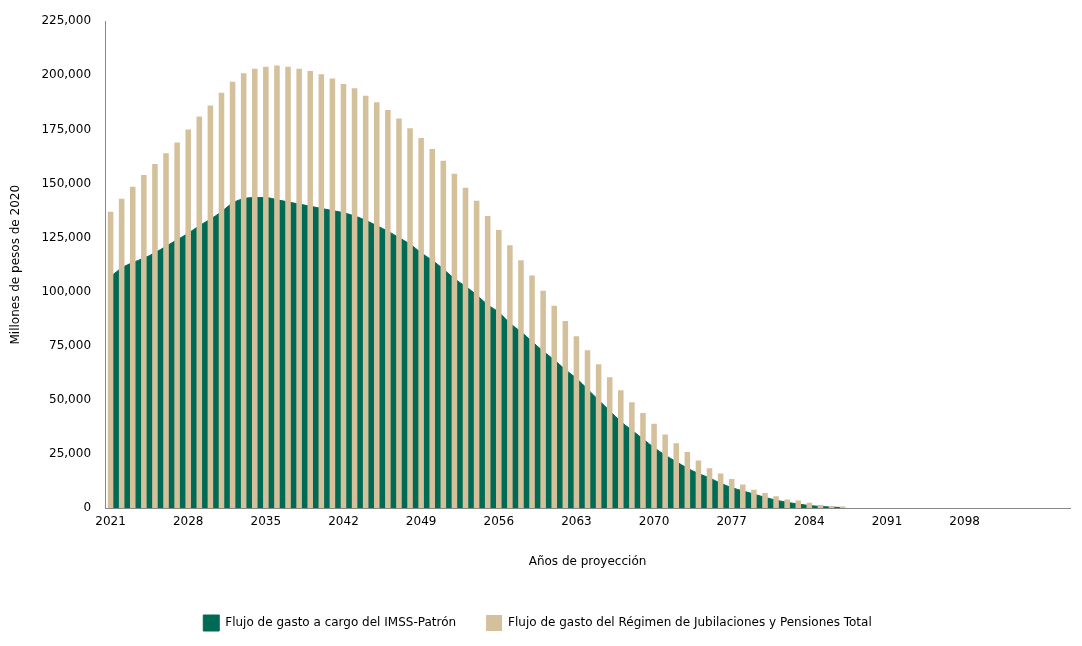 Image resolution: width=1082 pixels, height=646 pixels. What do you see at coordinates (66, 74) in the screenshot?
I see `y-tick-label: 200,000` at bounding box center [66, 74].